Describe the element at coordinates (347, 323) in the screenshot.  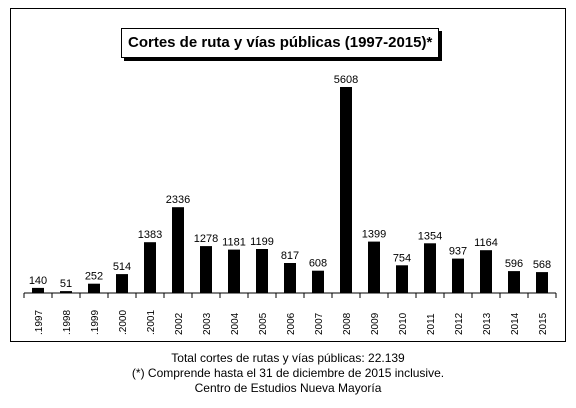
I see `x-tick-label-11: 2008` at that location.